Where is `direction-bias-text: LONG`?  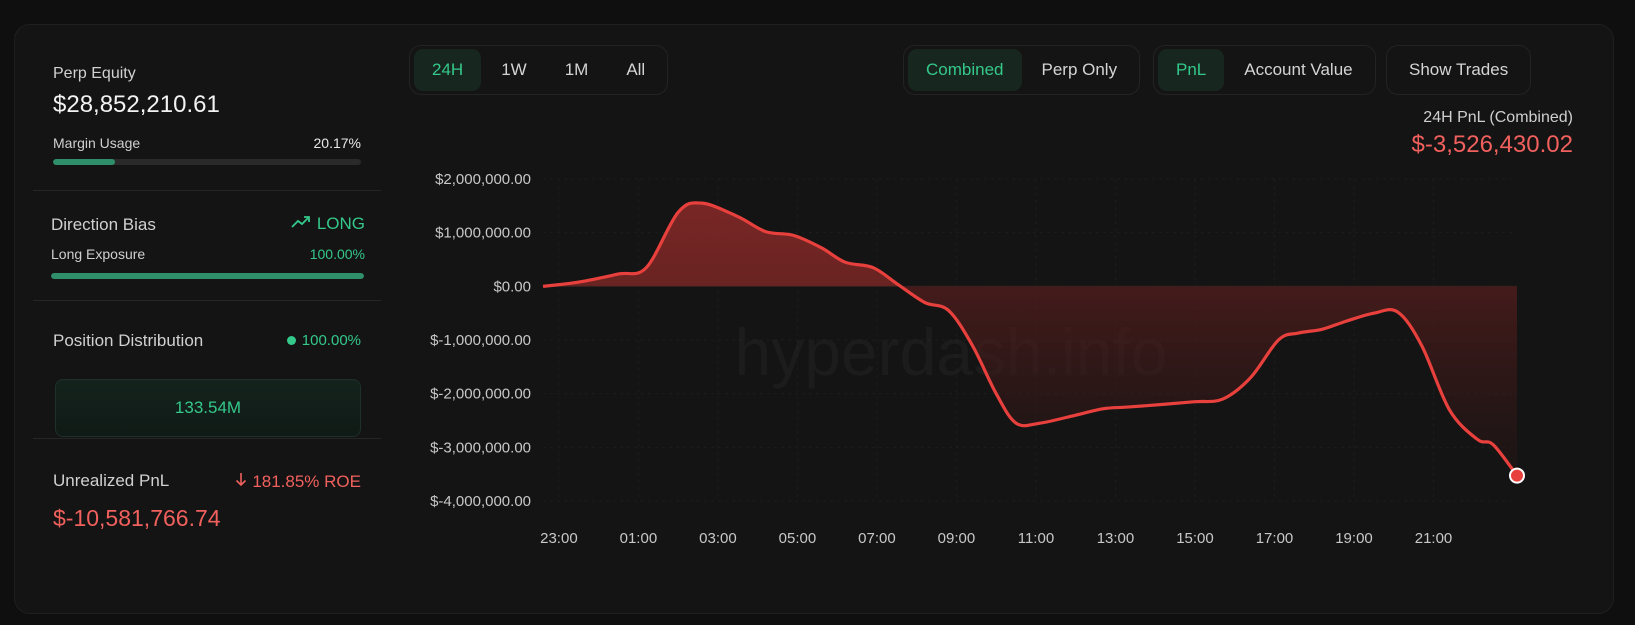 direction-bias-text: LONG is located at coordinates (340, 223).